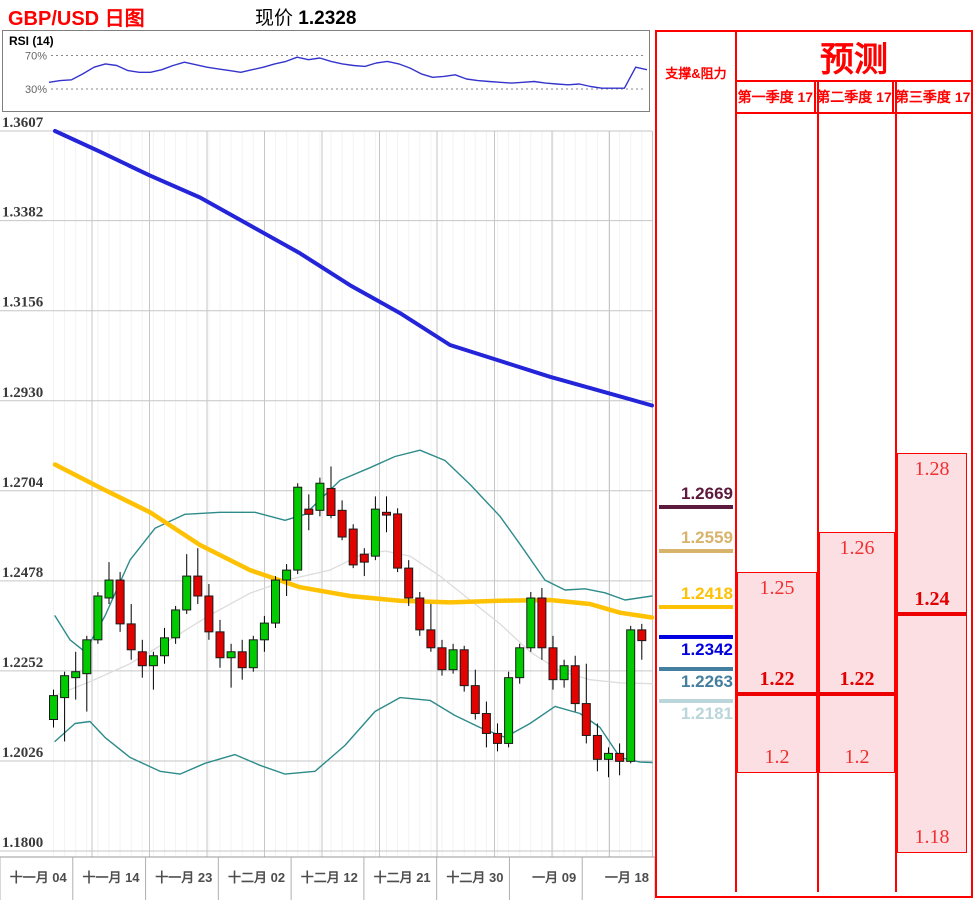  Describe the element at coordinates (696, 550) in the screenshot. I see `sr-line-1.2559` at that location.